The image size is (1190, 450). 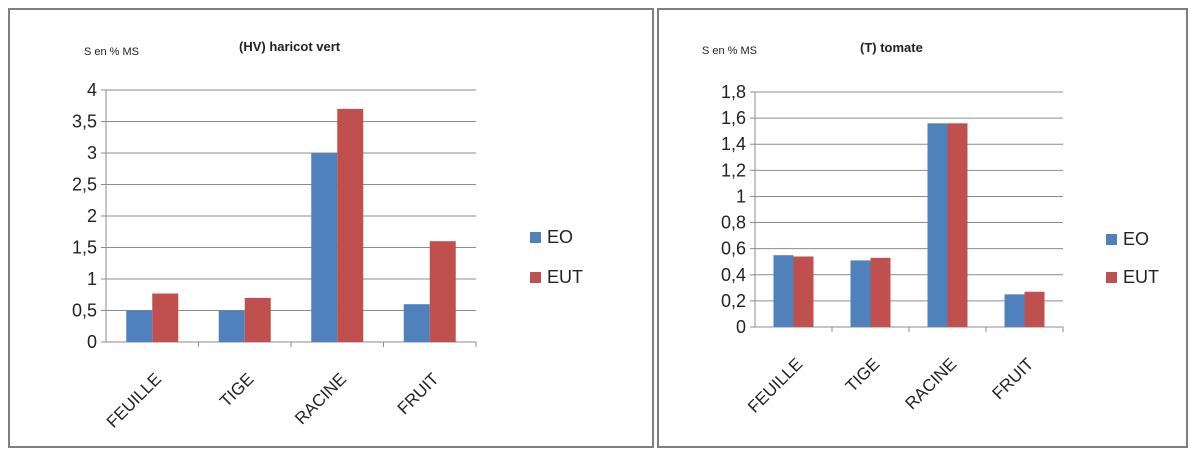 What do you see at coordinates (733, 249) in the screenshot?
I see `y-tick-label: 0,6` at bounding box center [733, 249].